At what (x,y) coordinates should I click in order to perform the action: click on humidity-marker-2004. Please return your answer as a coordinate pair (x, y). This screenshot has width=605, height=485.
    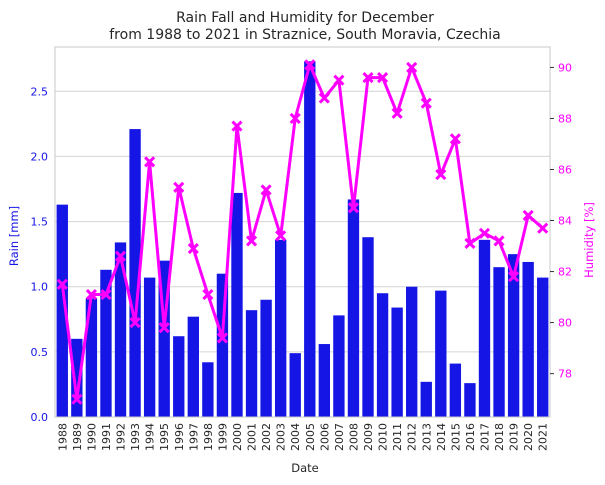
    Looking at the image, I should click on (295, 118).